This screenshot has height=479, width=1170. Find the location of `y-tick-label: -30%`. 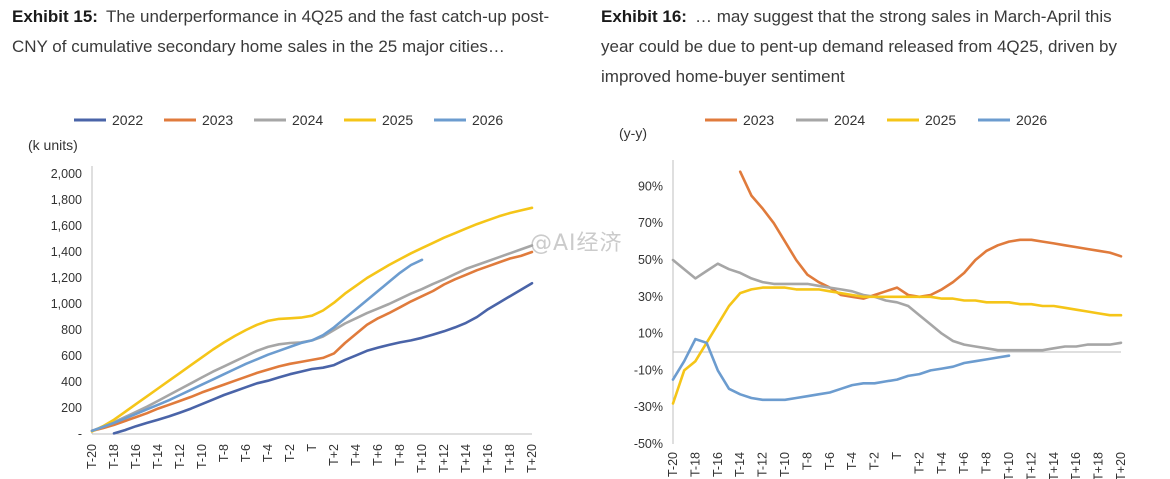

y-tick-label: -30% is located at coordinates (648, 407).